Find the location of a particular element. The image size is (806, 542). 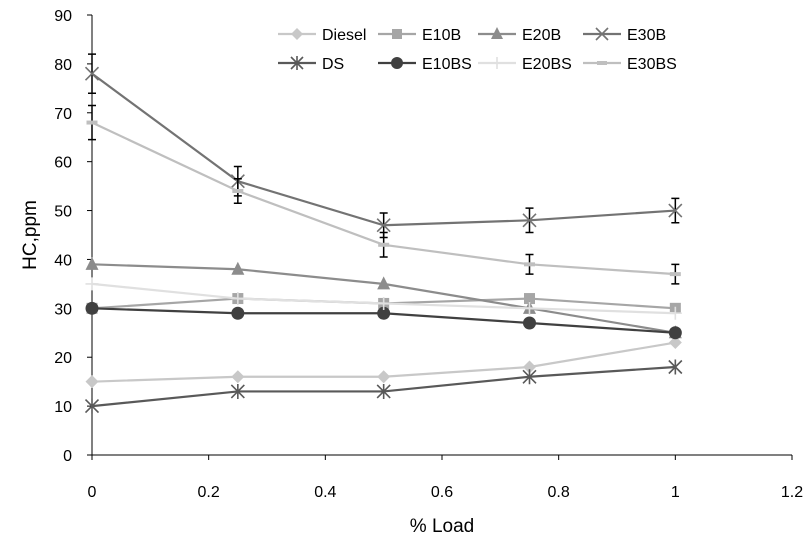

y-tick-label: 20 is located at coordinates (63, 358).